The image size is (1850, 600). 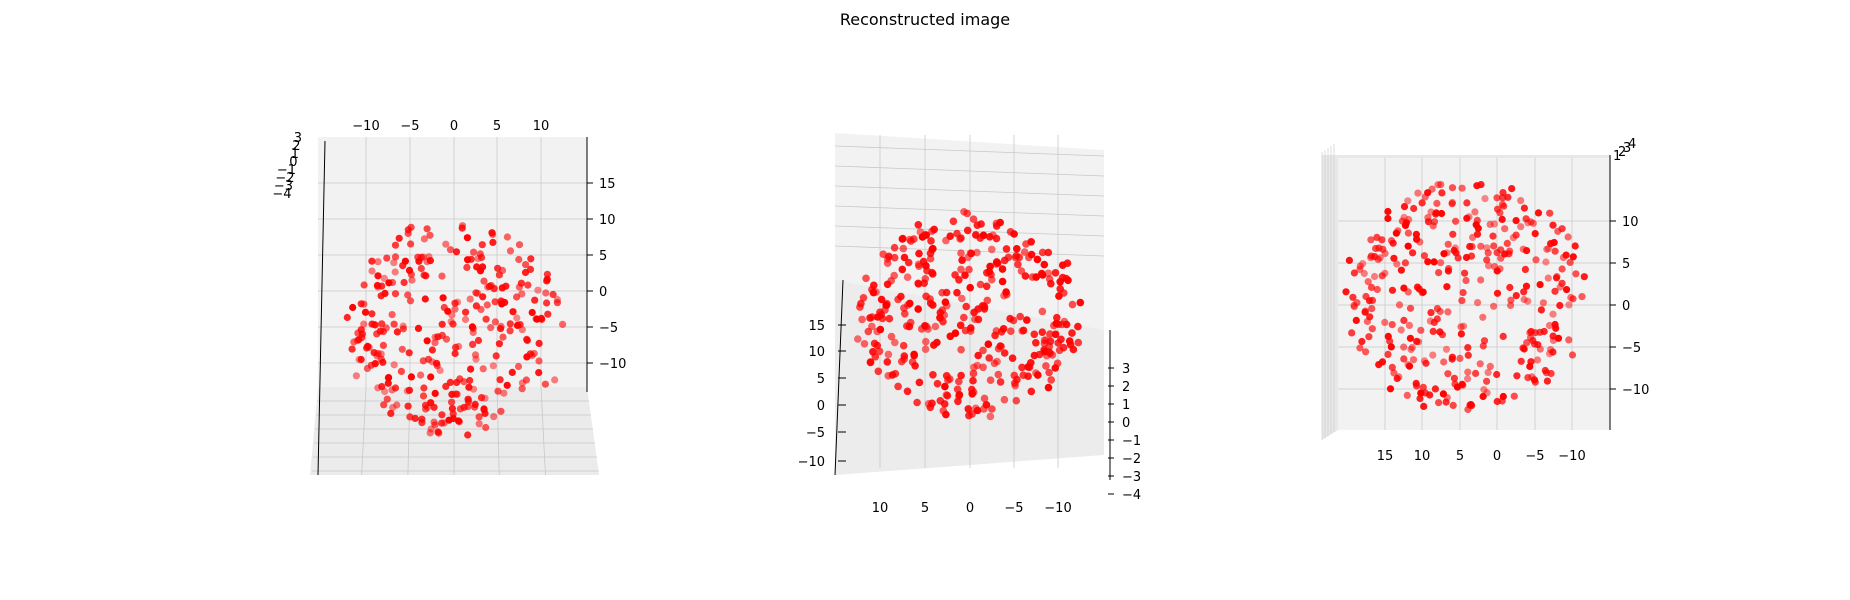 I want to click on z-tick-label: 3, so click(x=1126, y=369).